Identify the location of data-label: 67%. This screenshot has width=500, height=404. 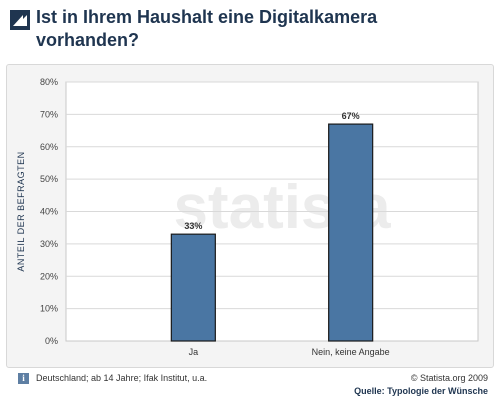
(351, 116).